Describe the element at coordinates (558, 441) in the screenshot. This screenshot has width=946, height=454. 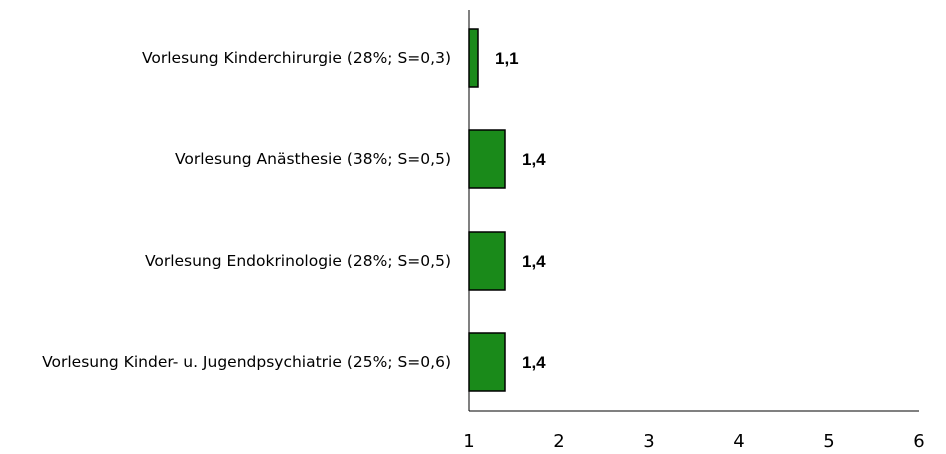
I see `x-tick-label: 2` at that location.